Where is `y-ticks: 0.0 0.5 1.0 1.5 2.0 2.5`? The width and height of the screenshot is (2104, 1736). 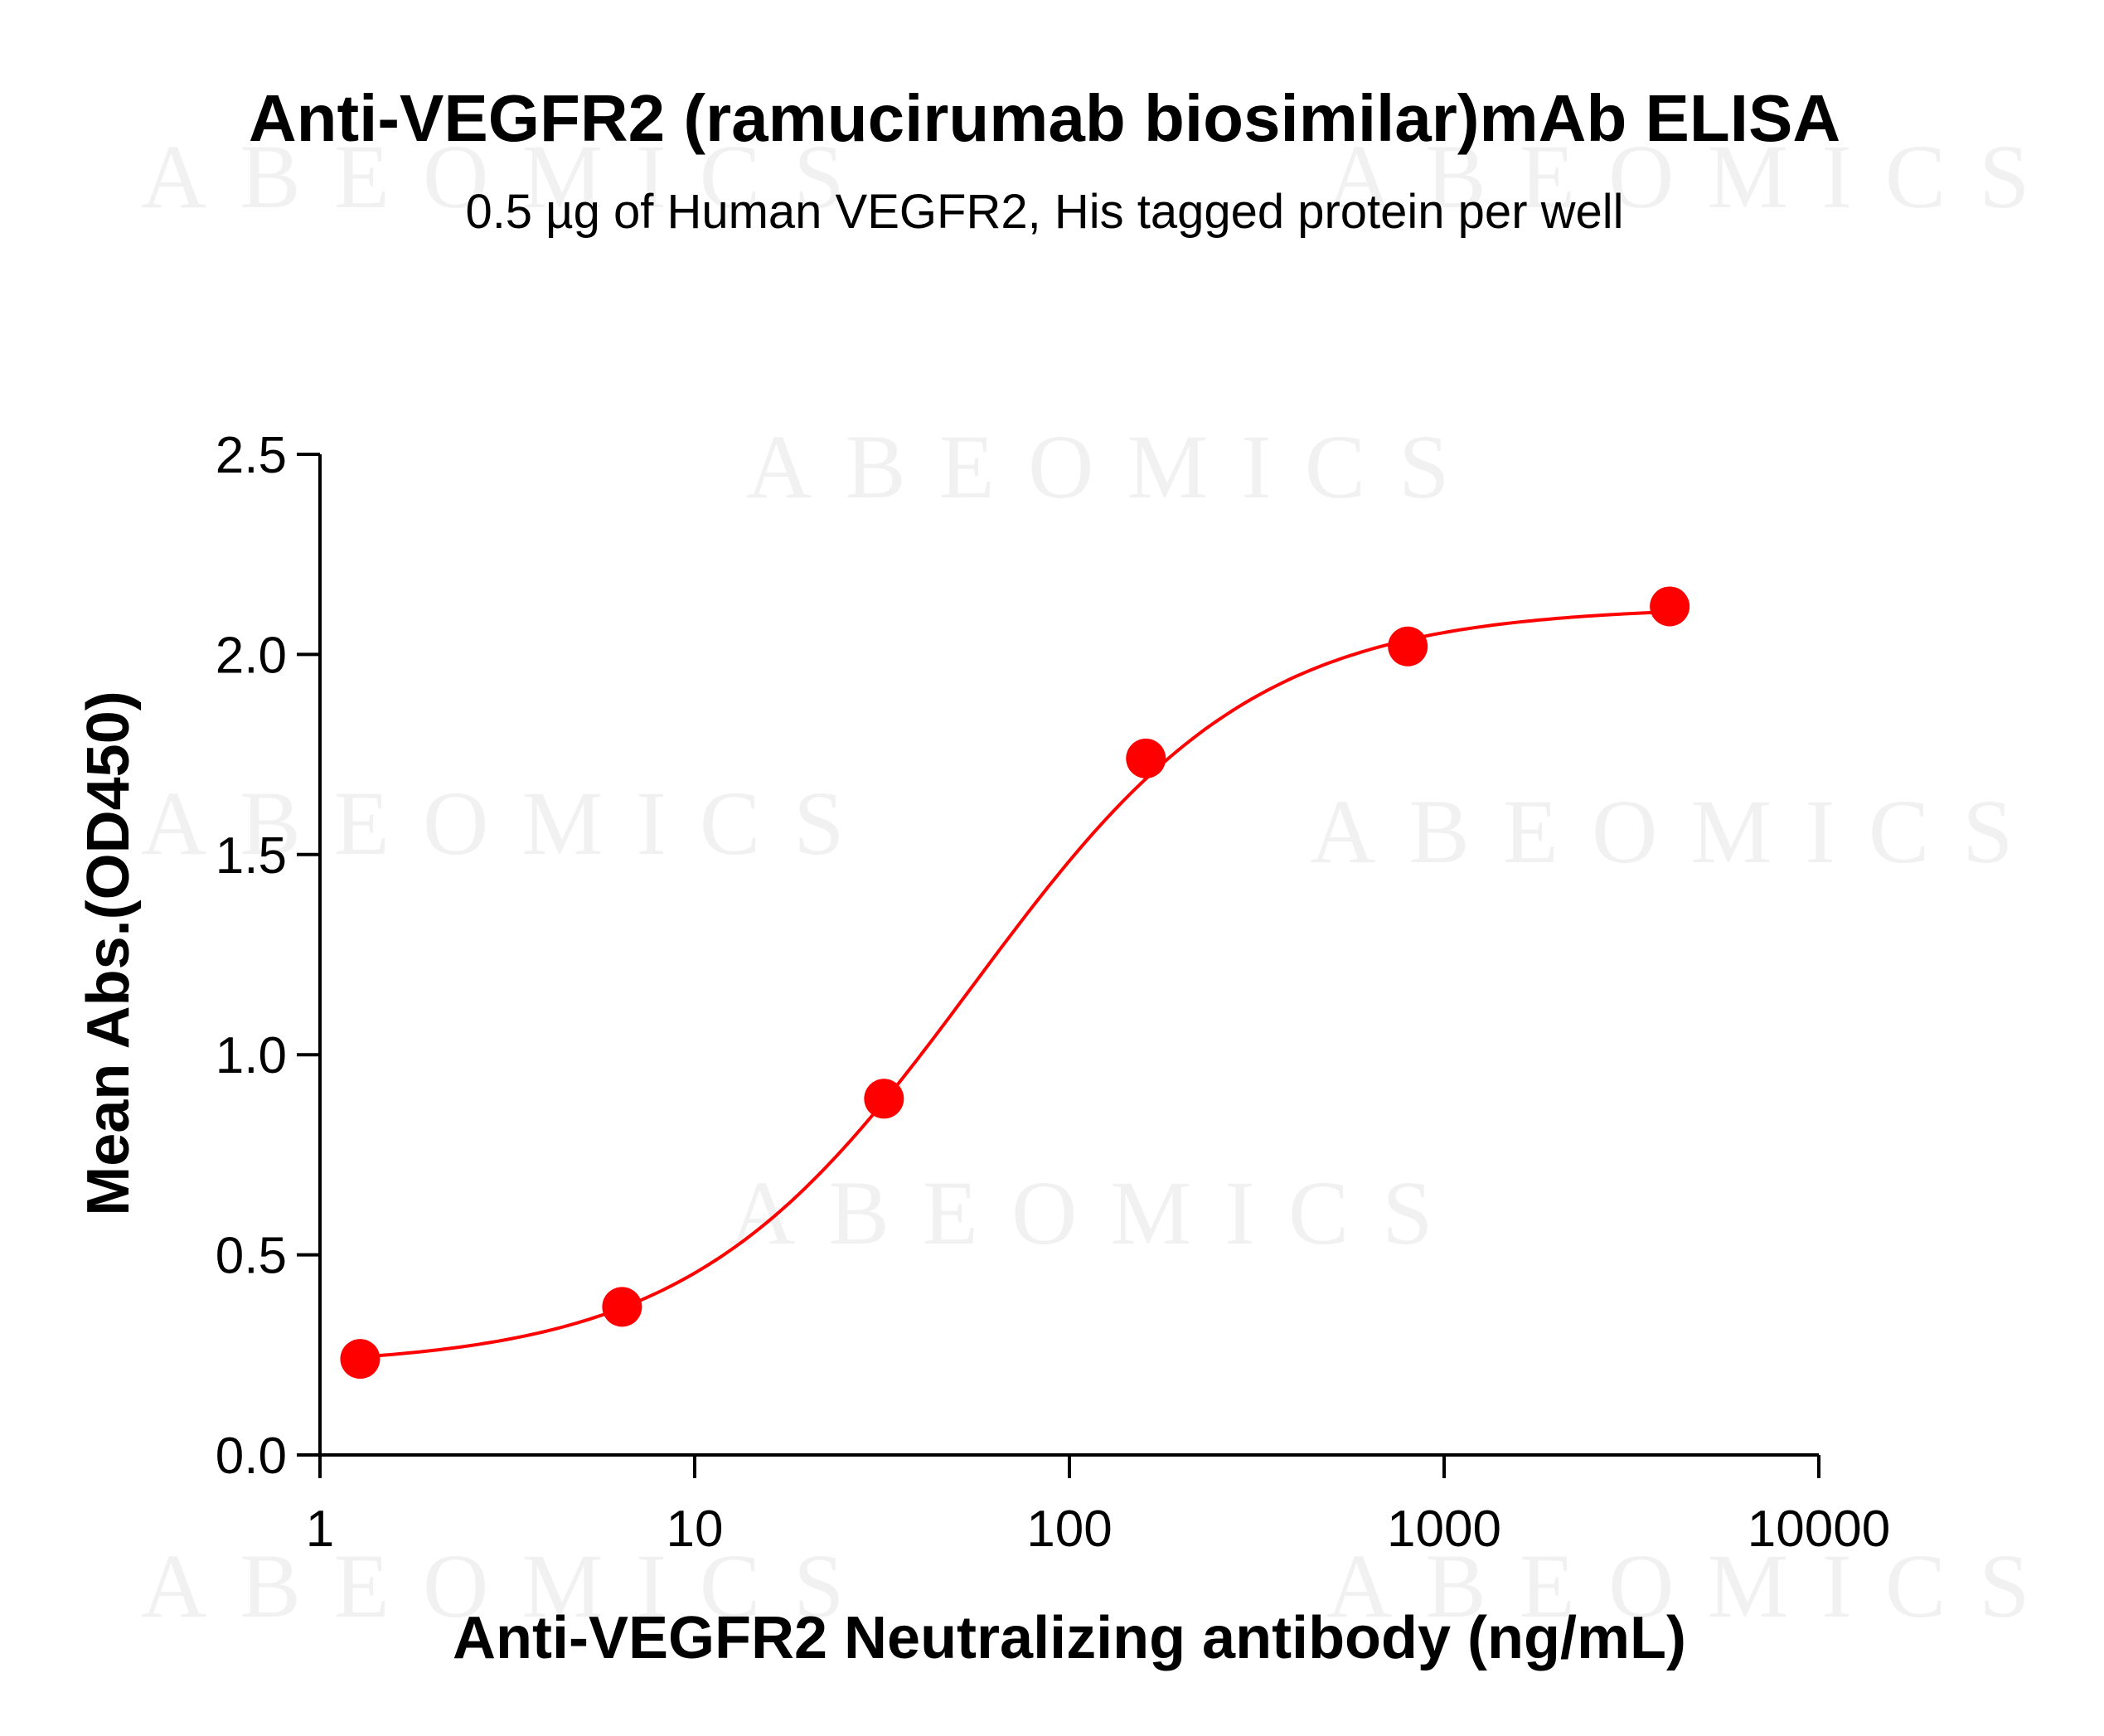
y-ticks: 0.0 0.5 1.0 1.5 2.0 2.5 is located at coordinates (268, 956).